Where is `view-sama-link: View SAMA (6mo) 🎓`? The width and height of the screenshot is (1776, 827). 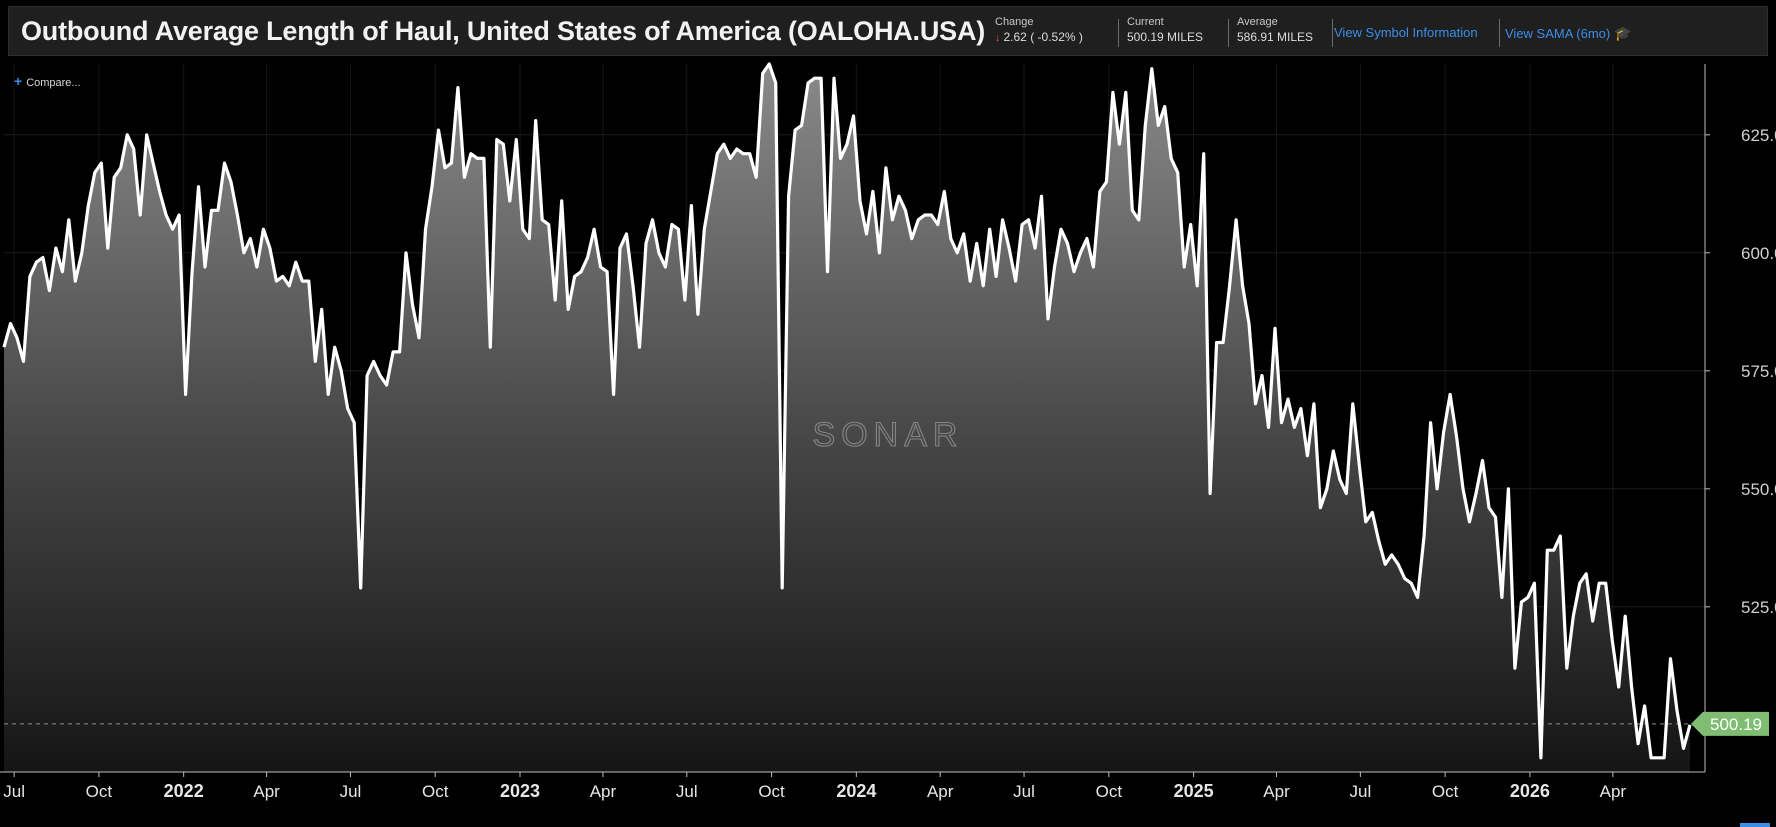 view-sama-link: View SAMA (6mo) 🎓 is located at coordinates (1568, 33).